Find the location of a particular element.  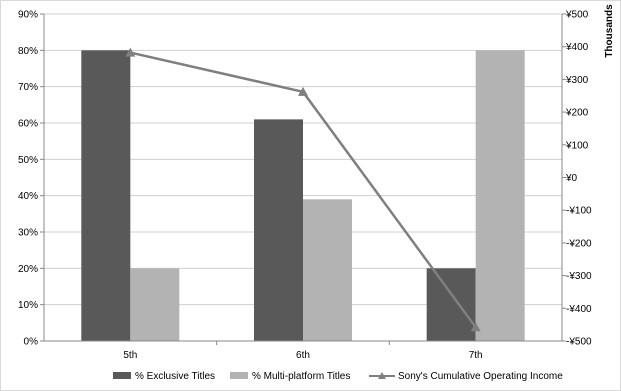

category-label: 7th is located at coordinates (476, 355).